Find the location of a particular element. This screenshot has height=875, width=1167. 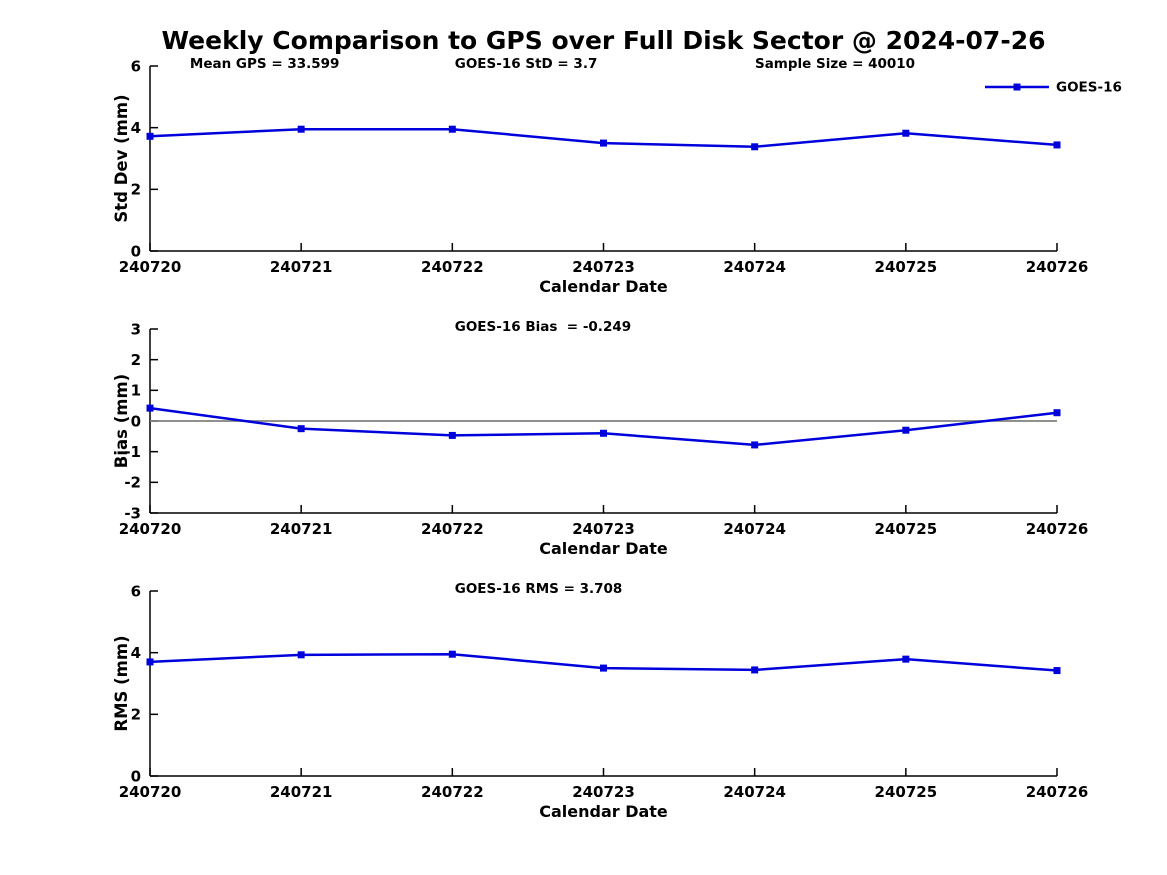

subplot-stddev-y-tick-label: 6 is located at coordinates (136, 66).